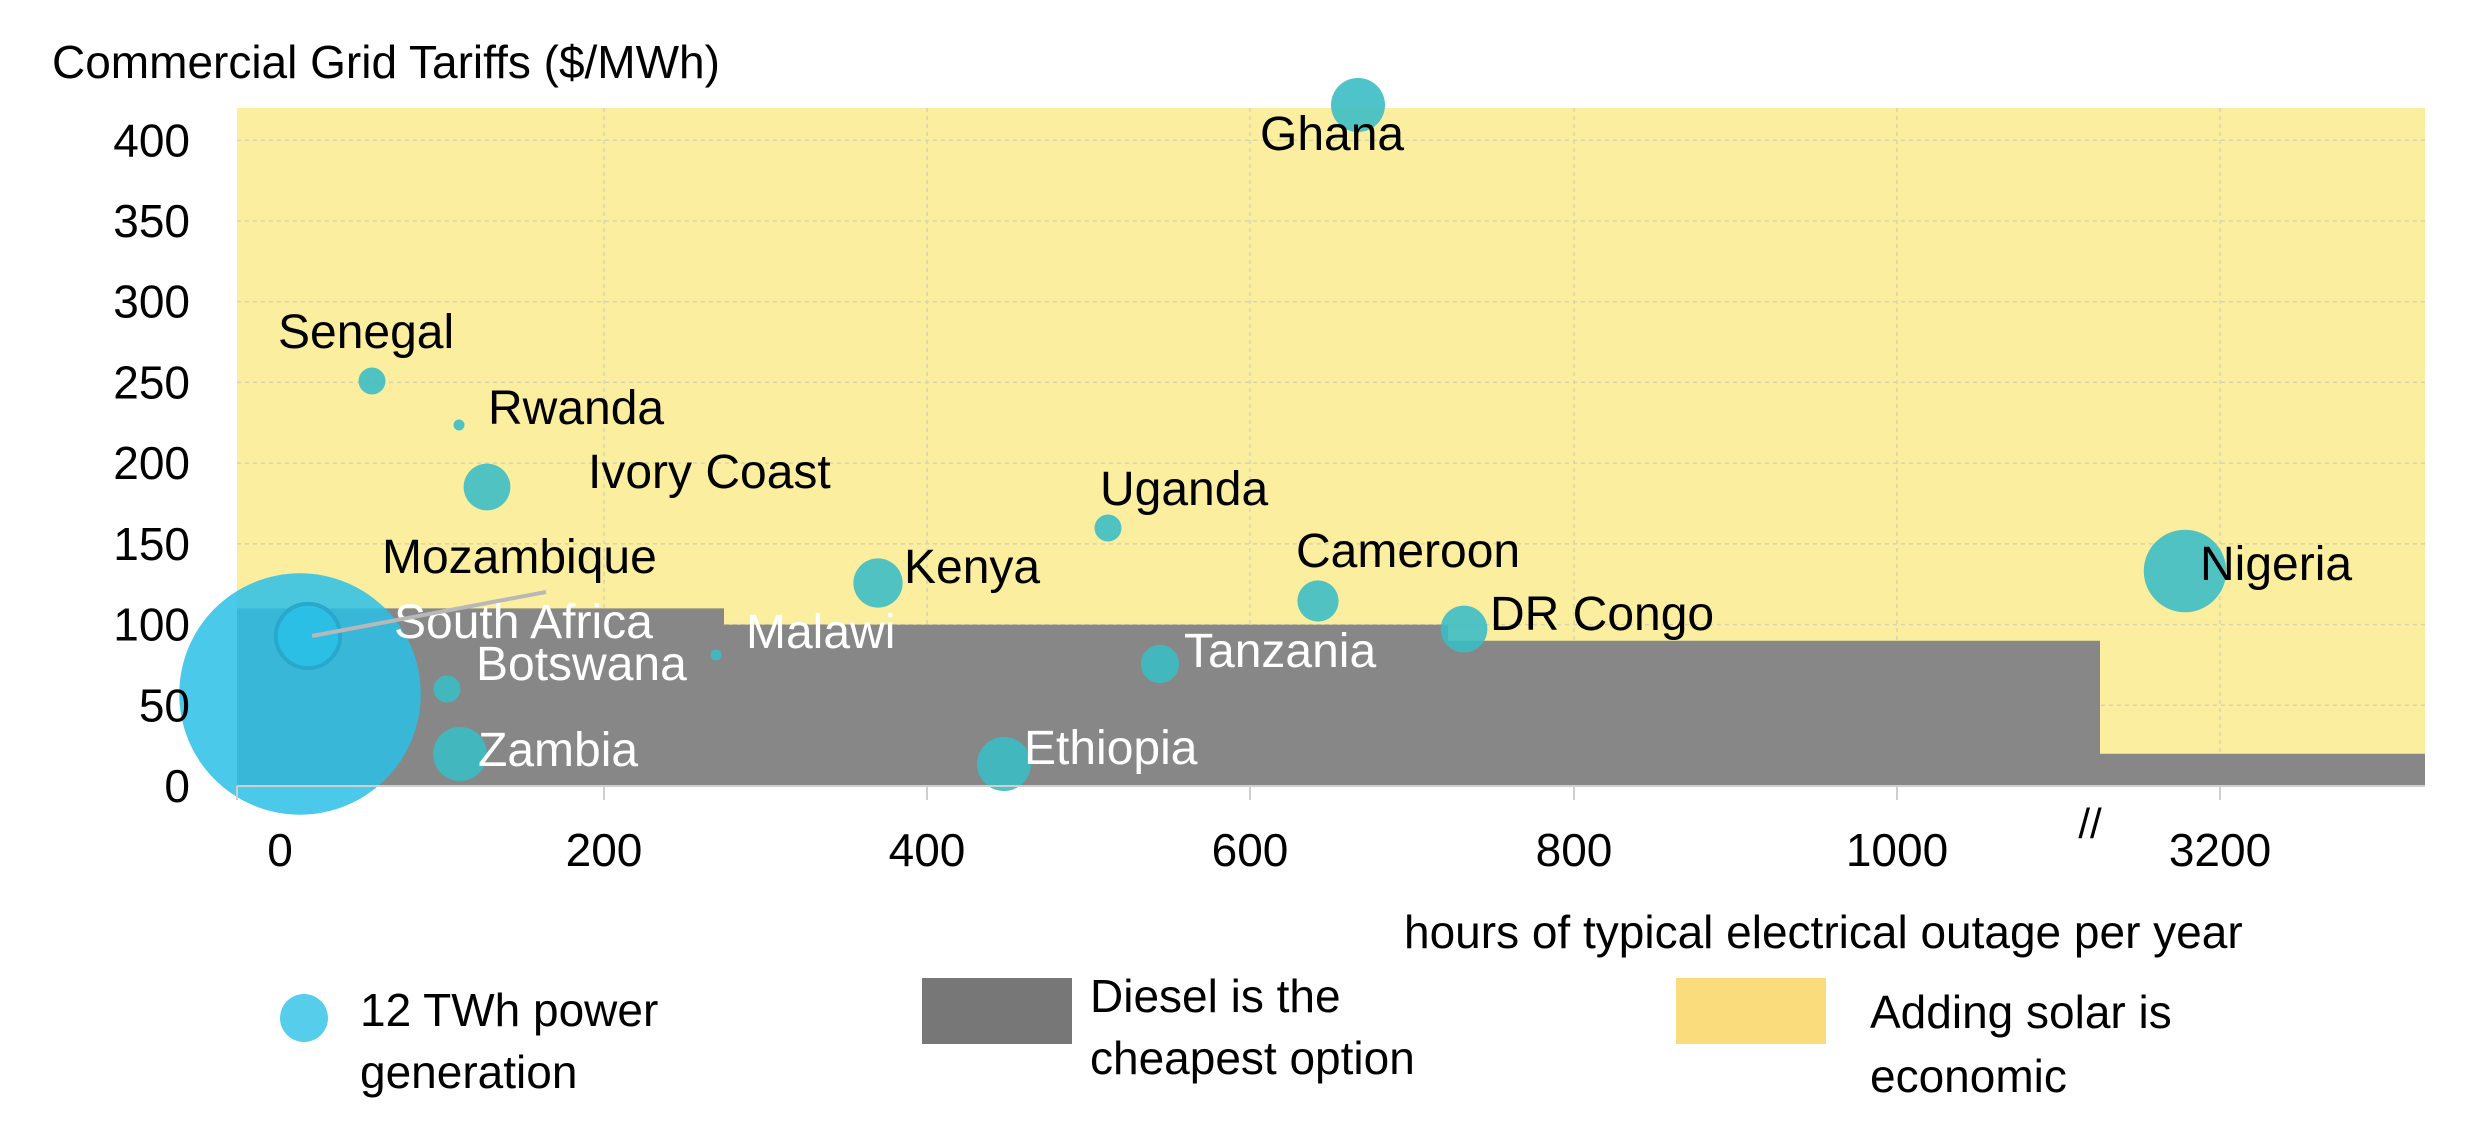 This screenshot has width=2474, height=1138. What do you see at coordinates (1574, 850) in the screenshot?
I see `x-tick-label: 800` at bounding box center [1574, 850].